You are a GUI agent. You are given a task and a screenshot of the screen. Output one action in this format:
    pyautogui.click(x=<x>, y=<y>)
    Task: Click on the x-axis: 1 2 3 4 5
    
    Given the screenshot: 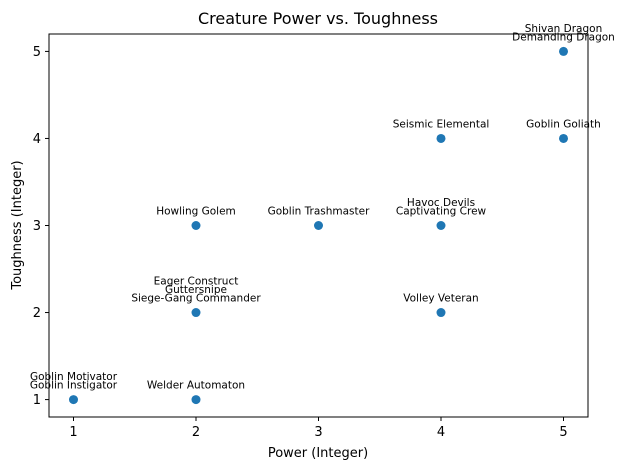 What is the action you would take?
    pyautogui.click(x=318, y=428)
    